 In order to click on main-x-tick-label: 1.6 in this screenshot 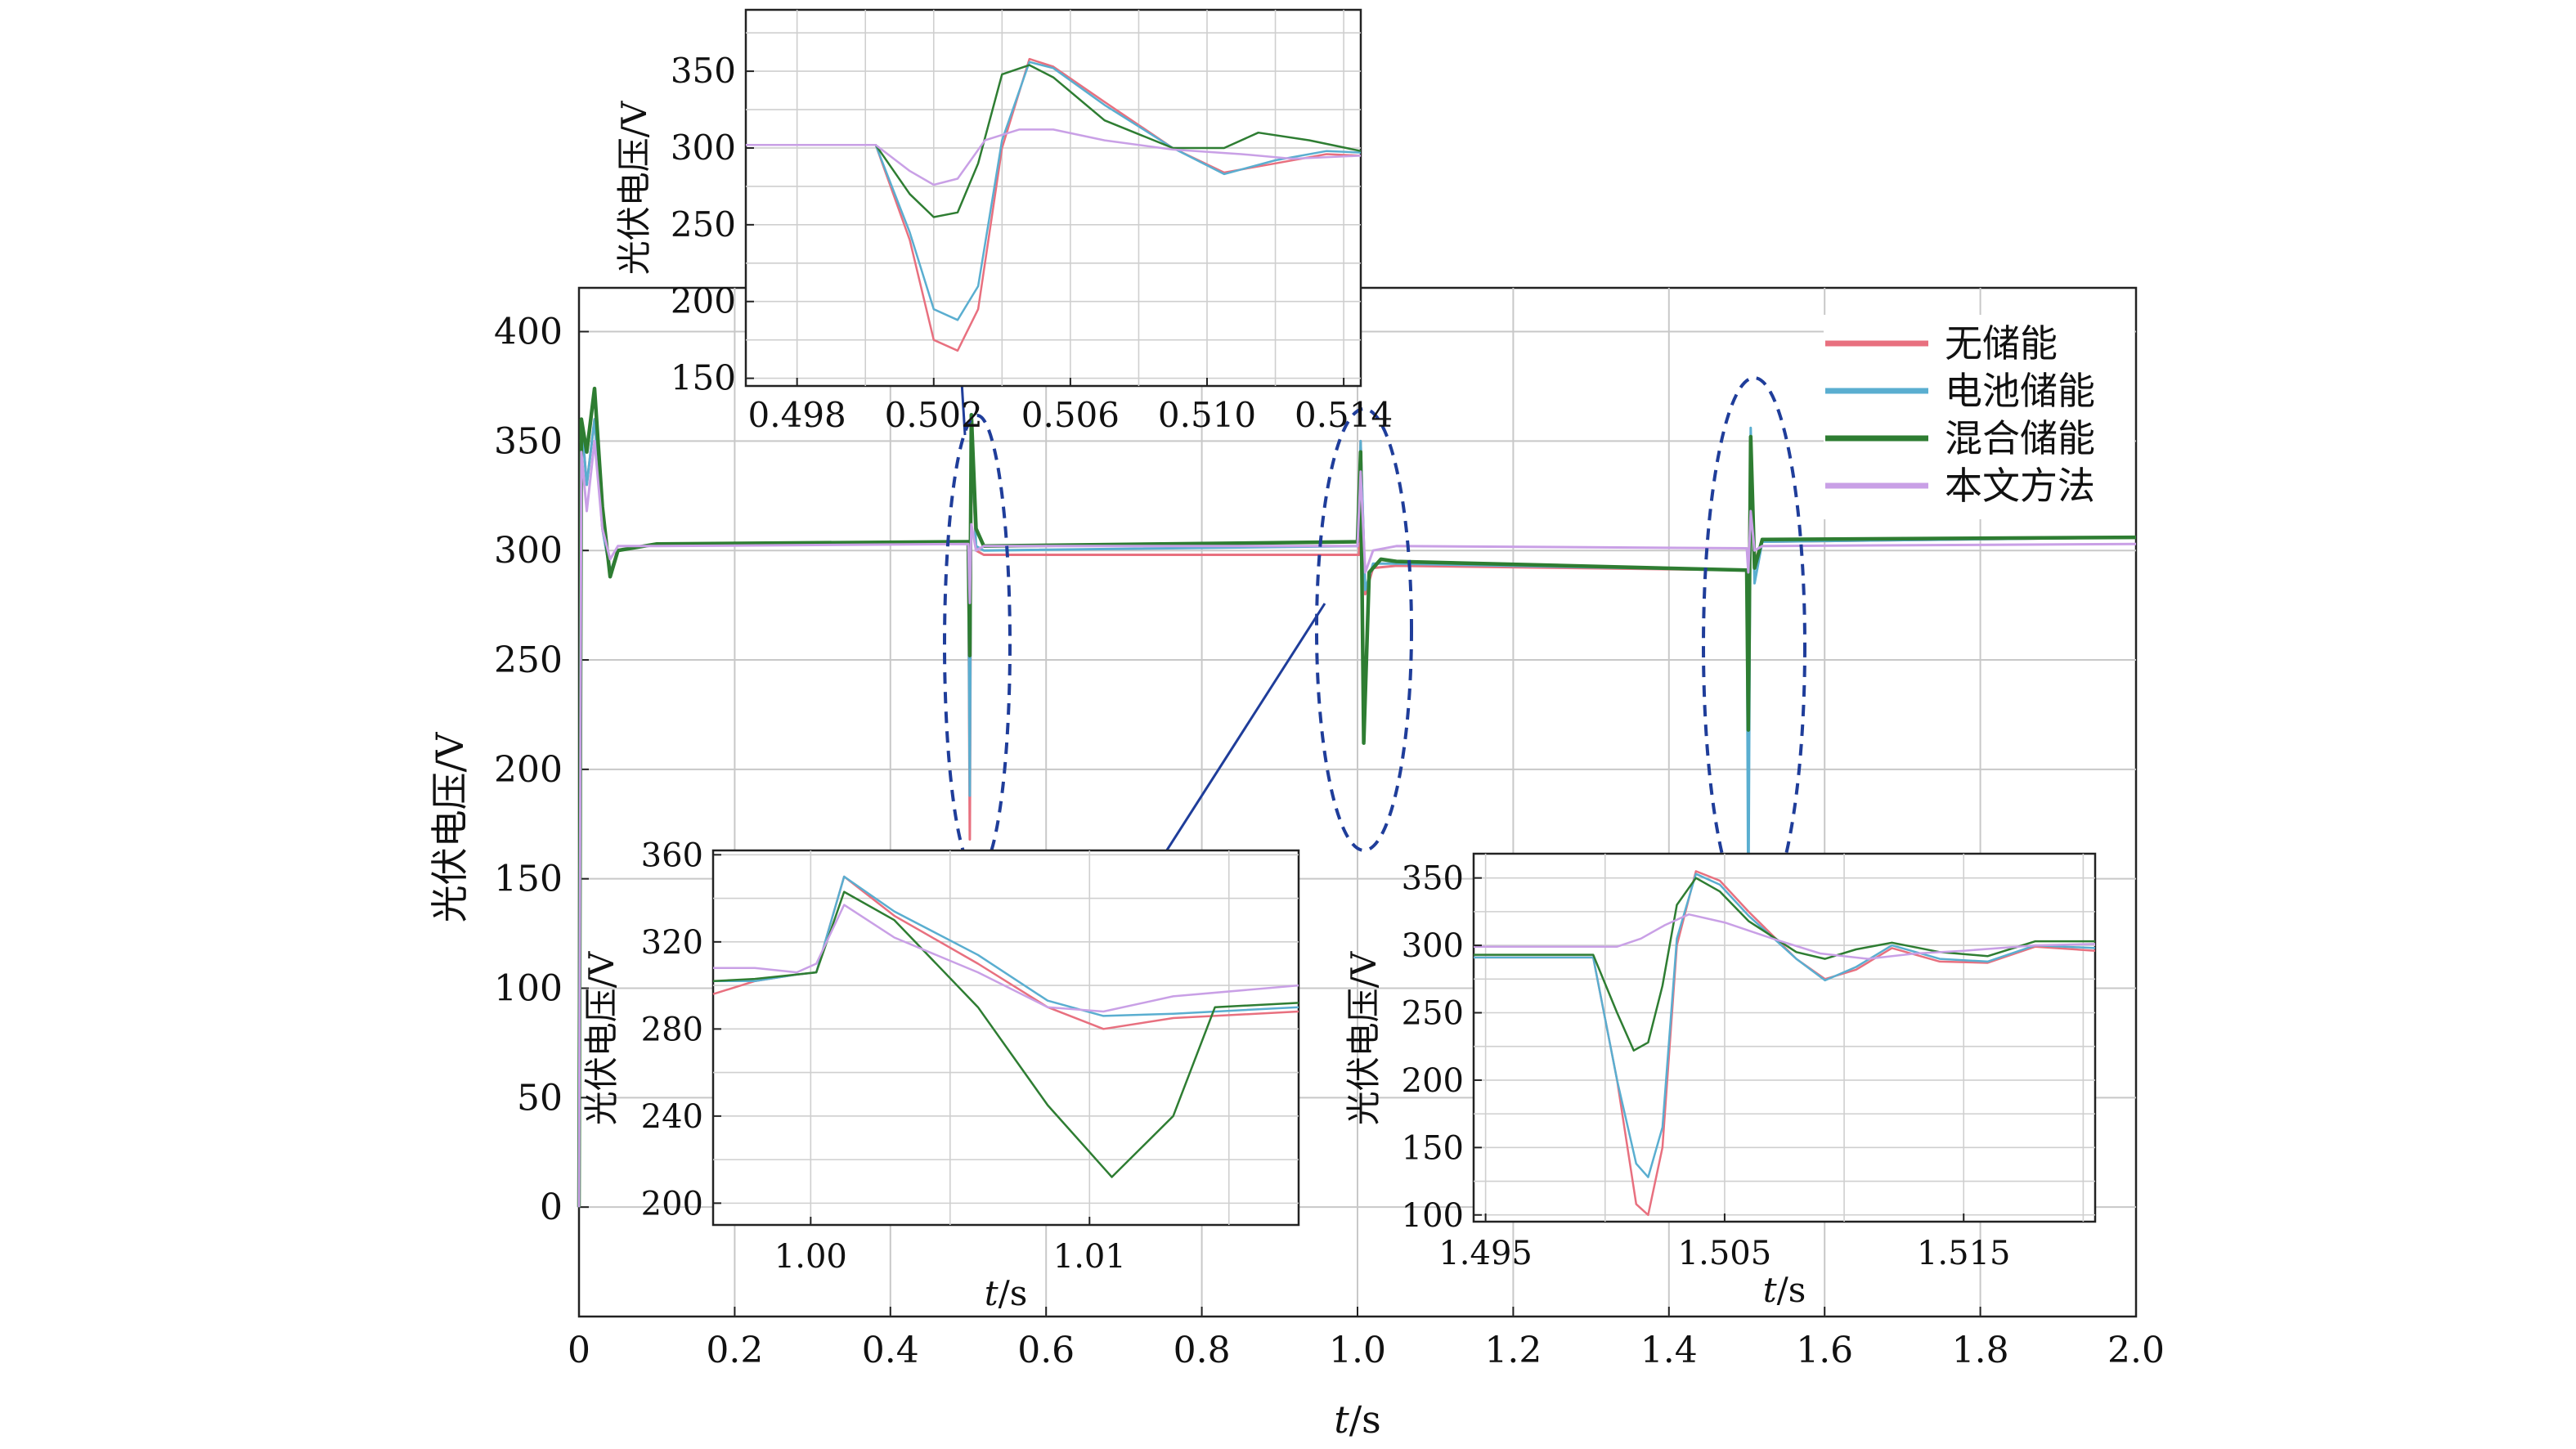, I will do `click(1825, 1350)`.